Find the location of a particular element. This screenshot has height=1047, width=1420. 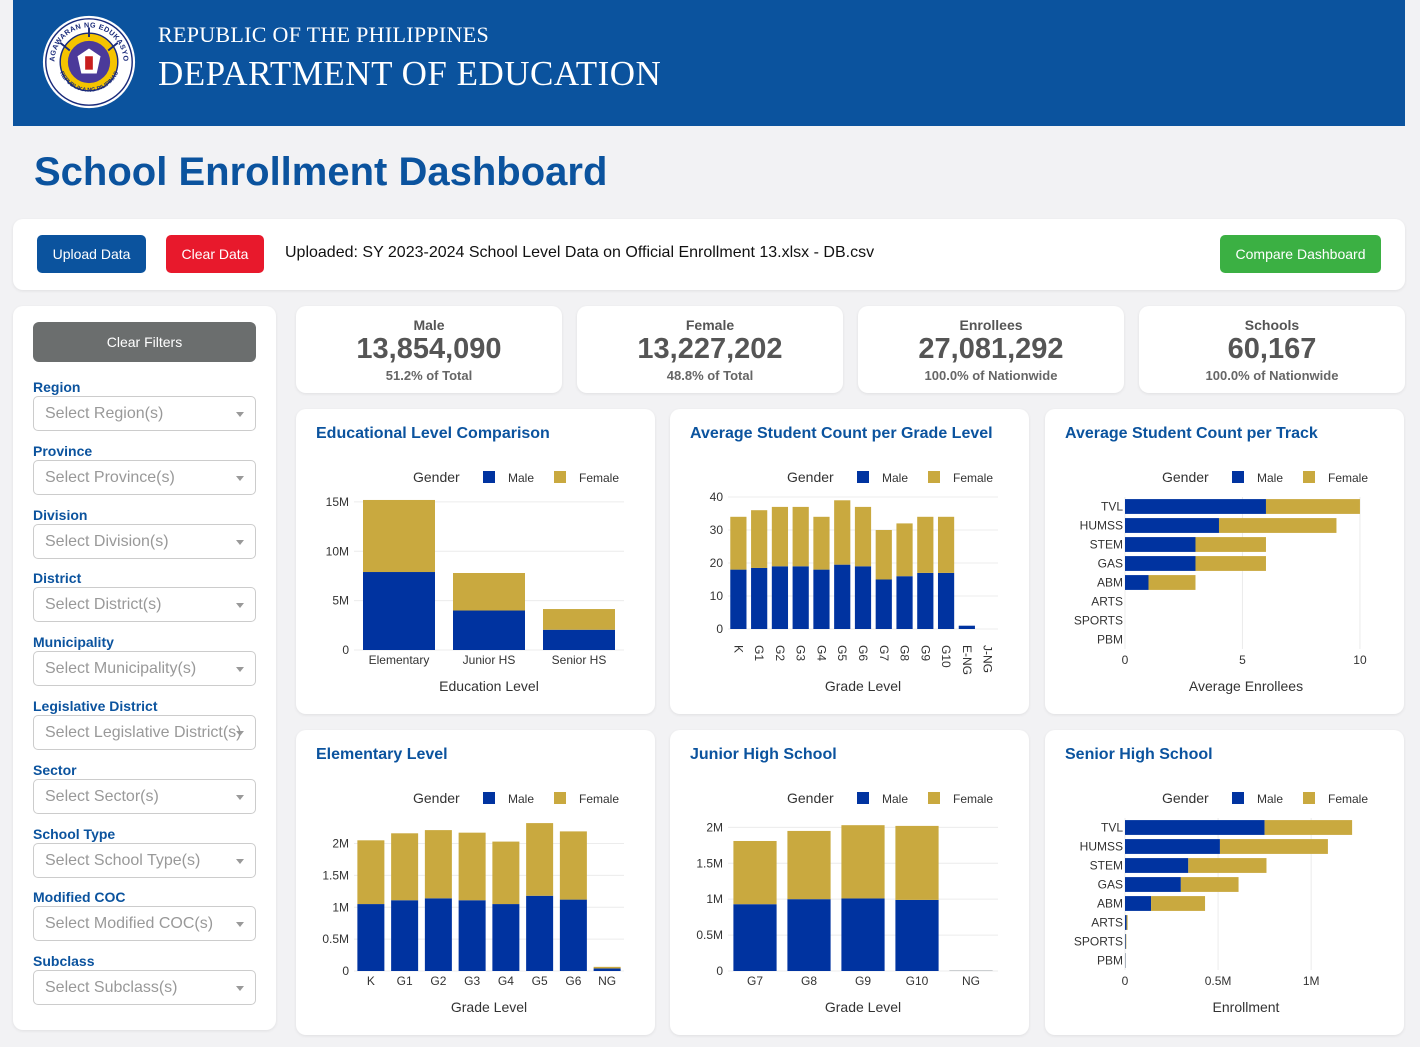

bar-female-g4 is located at coordinates (821, 543).